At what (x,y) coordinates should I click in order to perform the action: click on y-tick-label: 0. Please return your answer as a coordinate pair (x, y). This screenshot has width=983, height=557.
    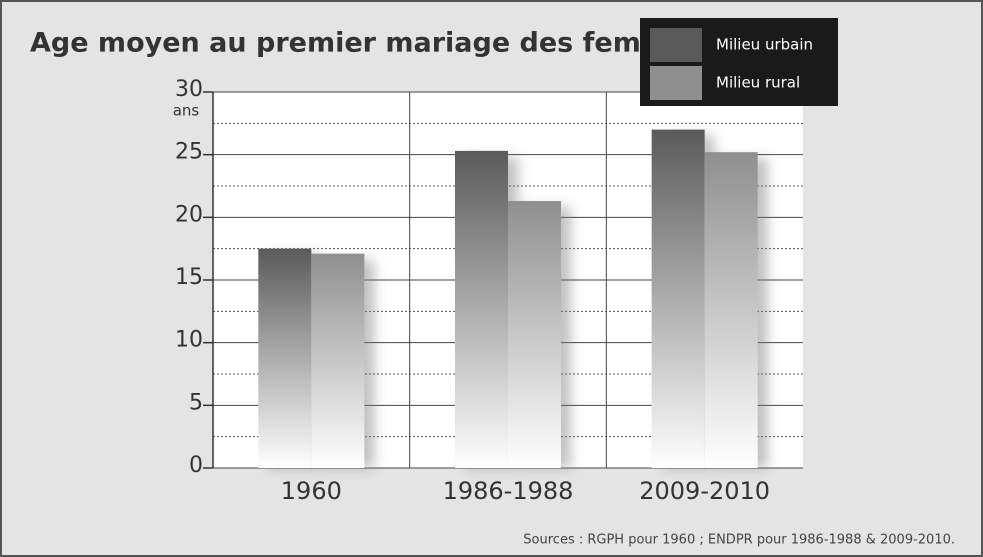
    Looking at the image, I should click on (196, 465).